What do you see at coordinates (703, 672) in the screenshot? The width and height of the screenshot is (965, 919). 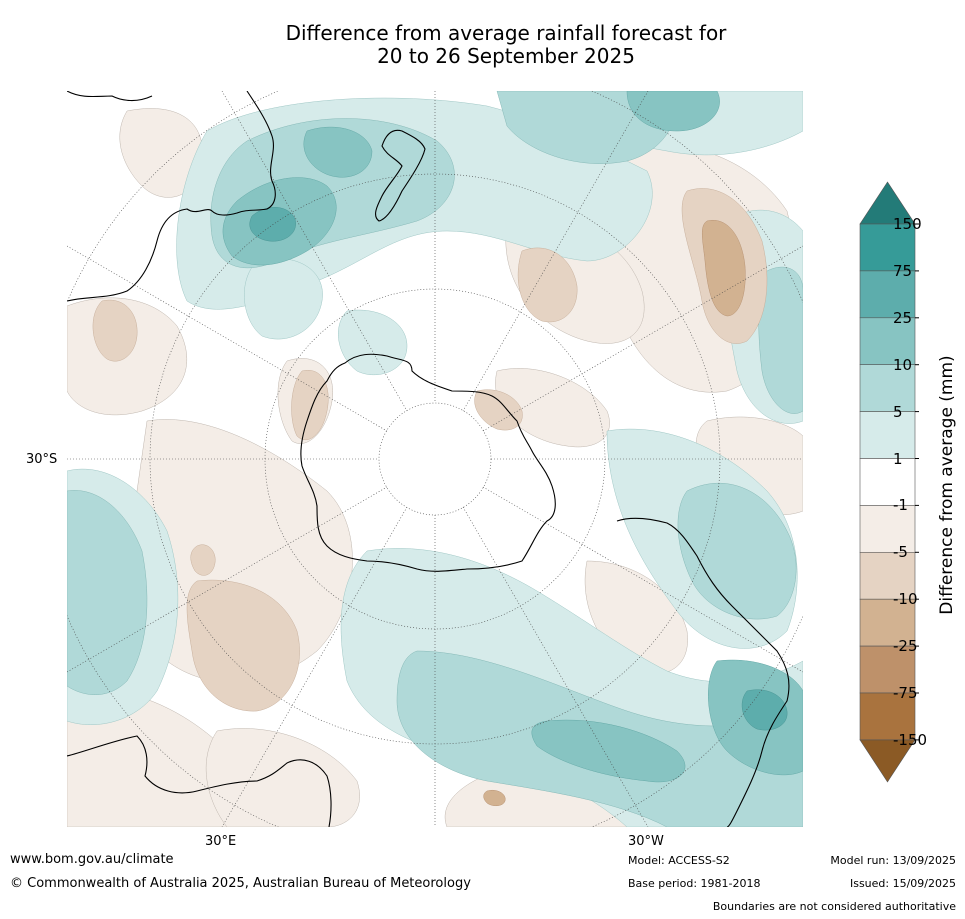 I see `south-america-coastline` at bounding box center [703, 672].